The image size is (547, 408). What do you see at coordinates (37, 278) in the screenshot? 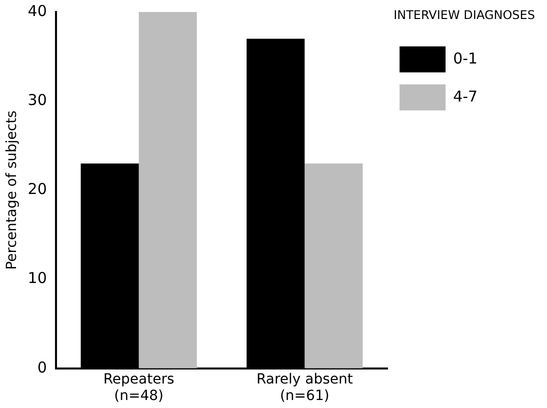
I see `y-tick-label: 10` at bounding box center [37, 278].